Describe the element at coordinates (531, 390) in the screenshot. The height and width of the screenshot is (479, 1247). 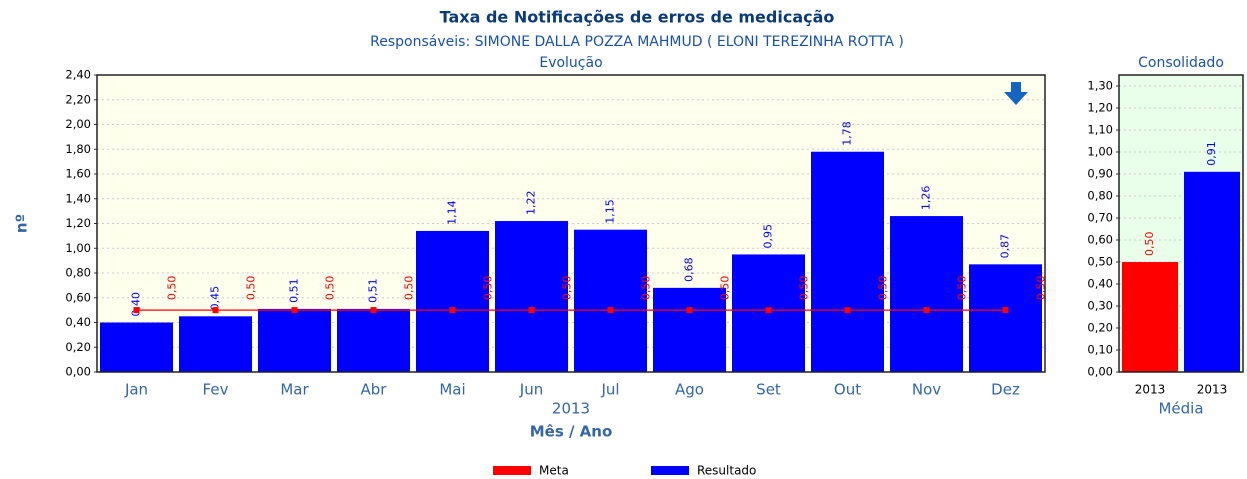
I see `x-tick-label: Jun` at that location.